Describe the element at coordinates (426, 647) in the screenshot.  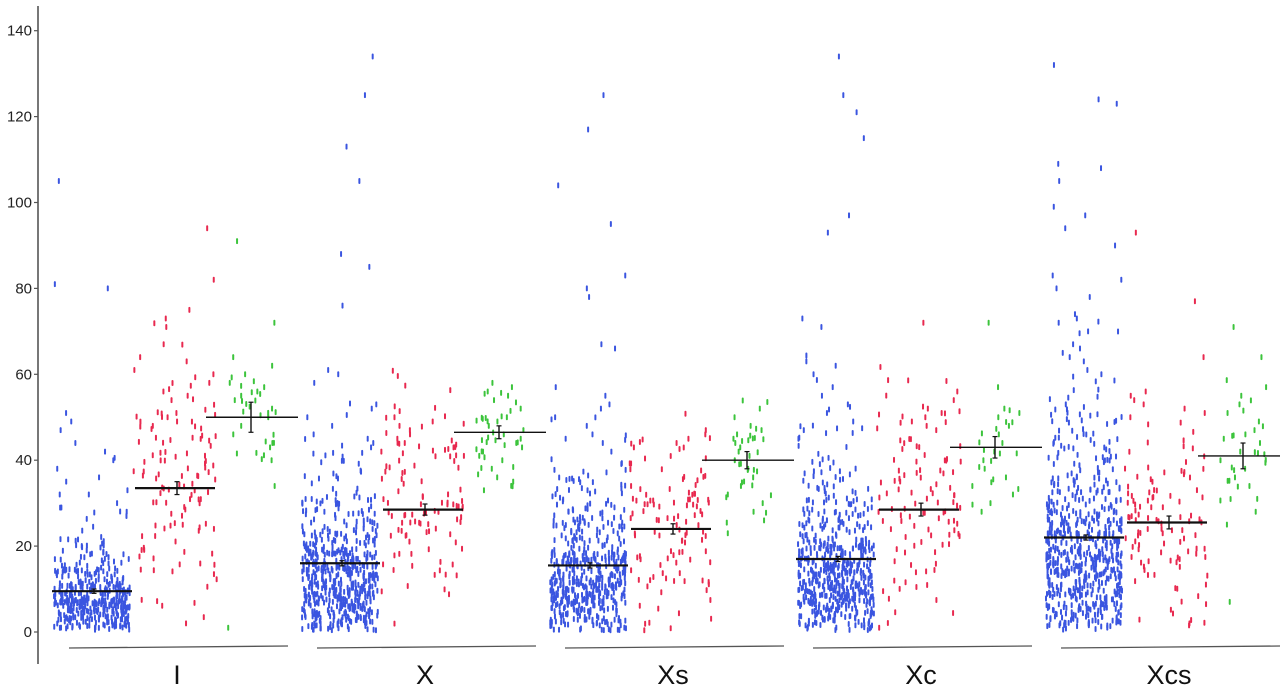
I see `group-baseline` at that location.